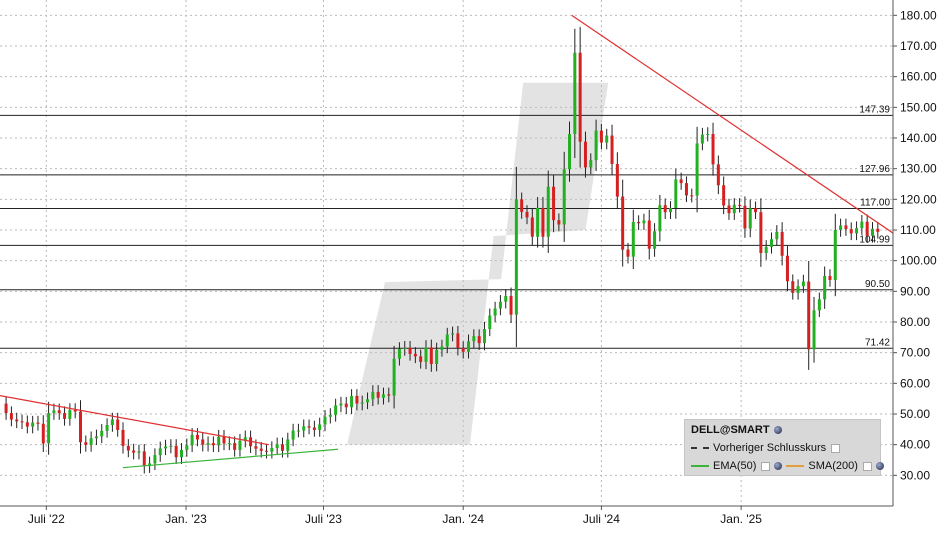 Image resolution: width=948 pixels, height=534 pixels. What do you see at coordinates (601, 519) in the screenshot?
I see `x-tick-label: Juli '24` at bounding box center [601, 519].